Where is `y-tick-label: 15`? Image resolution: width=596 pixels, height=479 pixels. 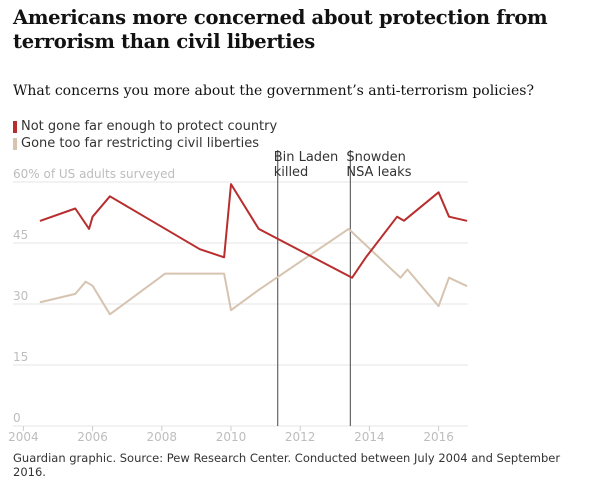 y-tick-label: 15 is located at coordinates (20, 357).